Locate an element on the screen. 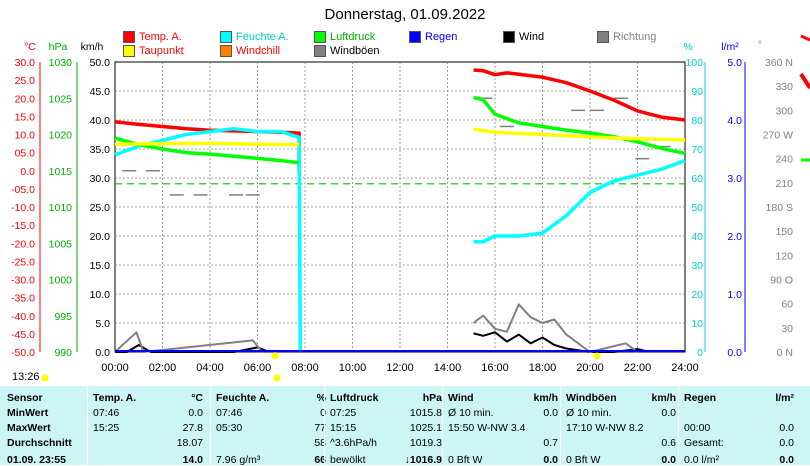 The width and height of the screenshot is (810, 466). temp-axis-tick: -50.0 is located at coordinates (23, 353).